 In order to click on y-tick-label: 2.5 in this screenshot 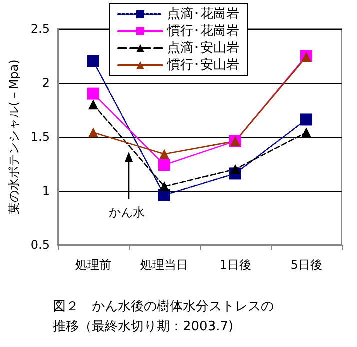, I will do `click(40, 29)`.